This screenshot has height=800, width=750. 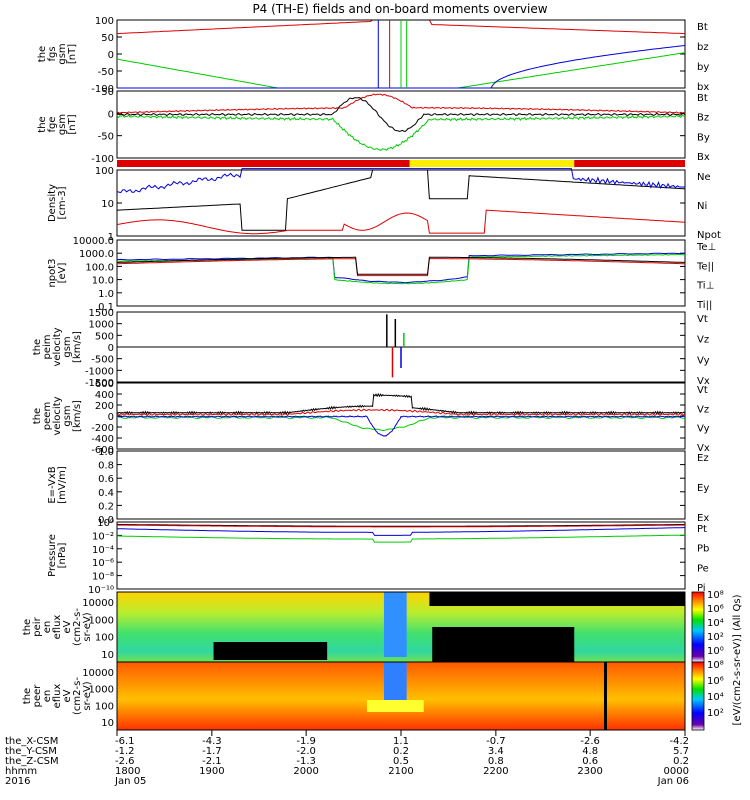 I want to click on x-row-value: 1800, so click(x=127, y=771).